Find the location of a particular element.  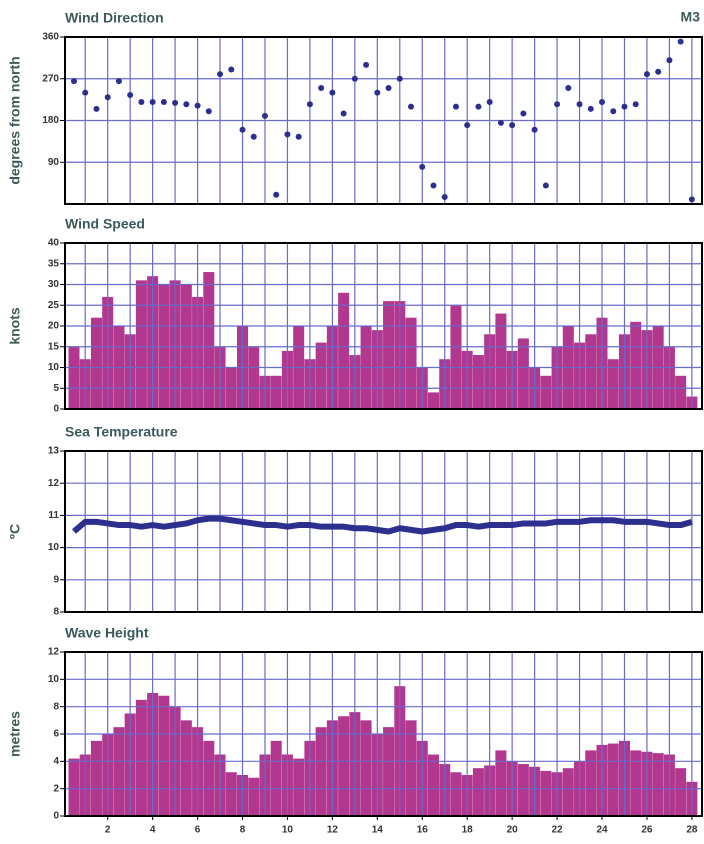

x-tick-label: 4 is located at coordinates (153, 830).